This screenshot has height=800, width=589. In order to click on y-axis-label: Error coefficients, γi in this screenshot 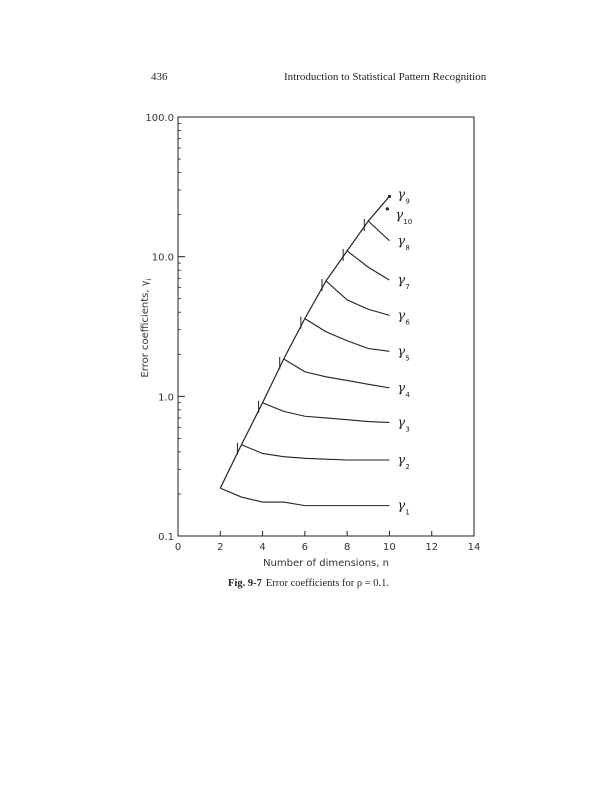, I will do `click(146, 327)`.